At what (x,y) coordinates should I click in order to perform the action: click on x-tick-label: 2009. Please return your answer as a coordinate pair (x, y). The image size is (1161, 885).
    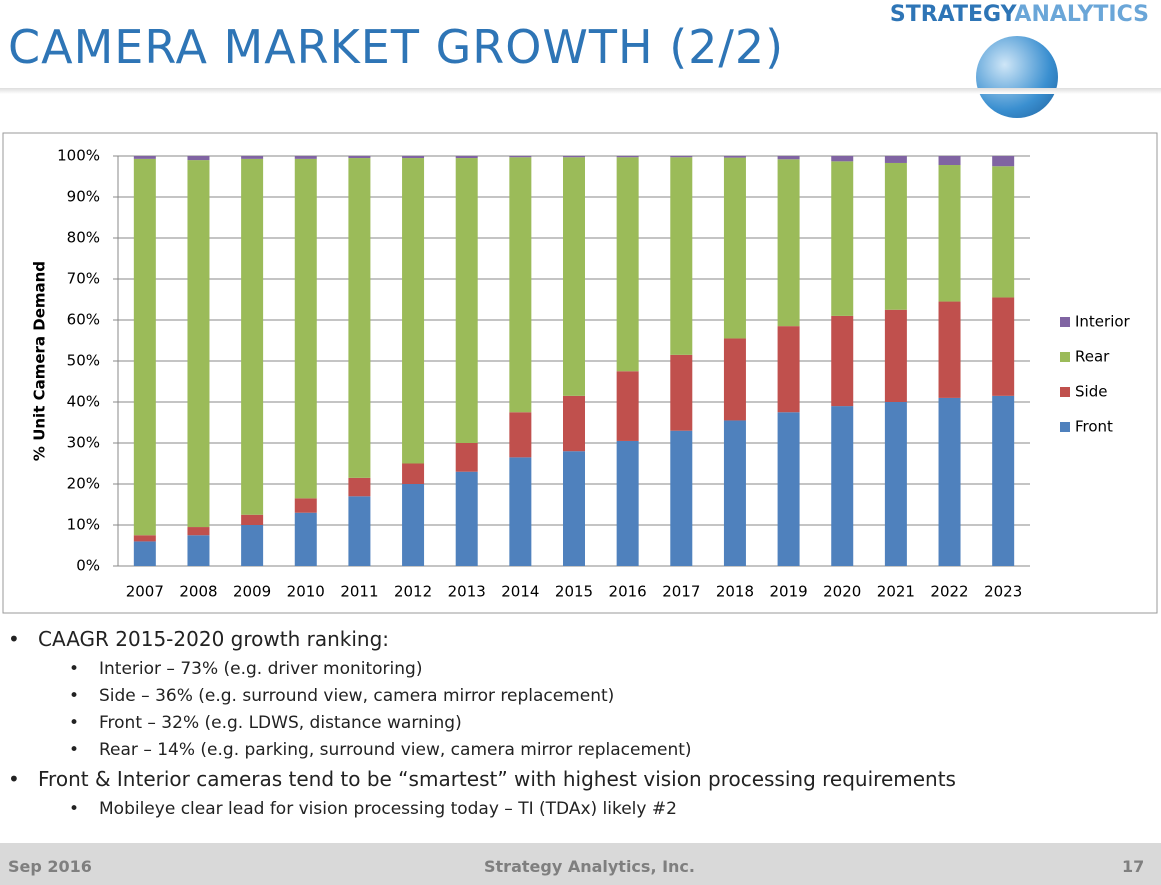
    Looking at the image, I should click on (252, 592).